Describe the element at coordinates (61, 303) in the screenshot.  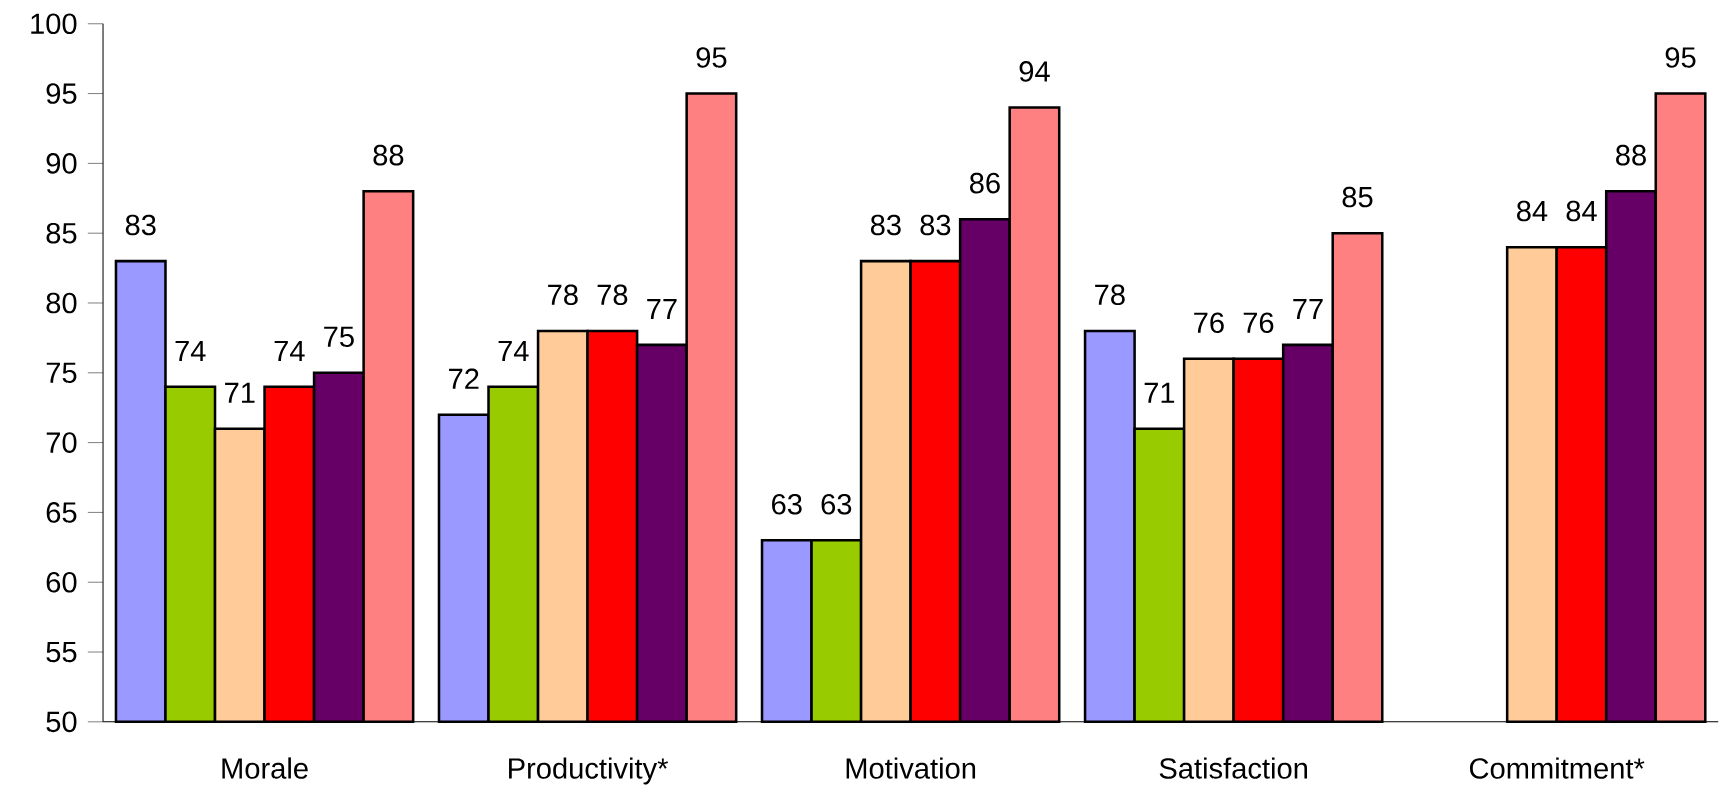
I see `y-tick-label: 80` at that location.